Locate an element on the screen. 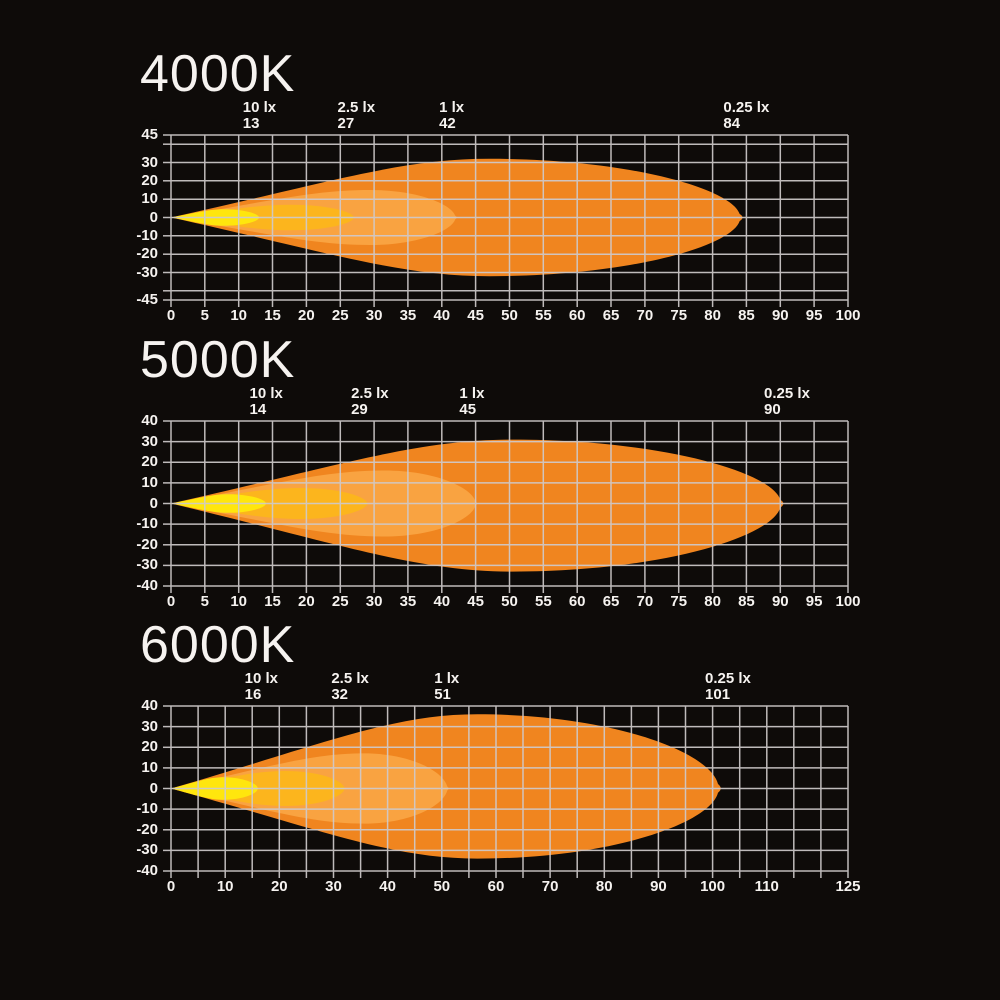  contour-annotation: 1 lx 42 is located at coordinates (451, 116).